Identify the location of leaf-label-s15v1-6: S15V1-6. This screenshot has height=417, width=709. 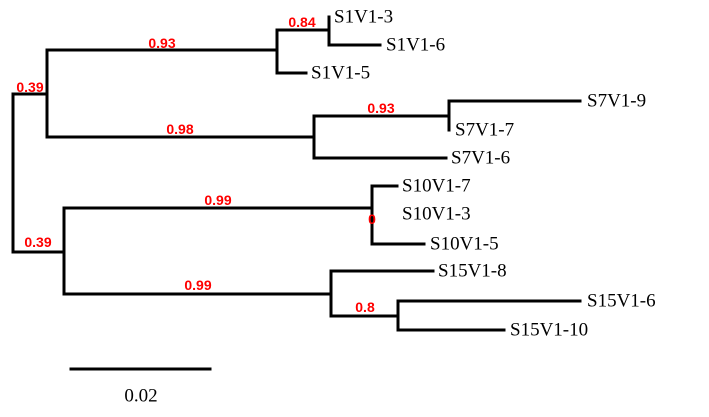
(621, 300).